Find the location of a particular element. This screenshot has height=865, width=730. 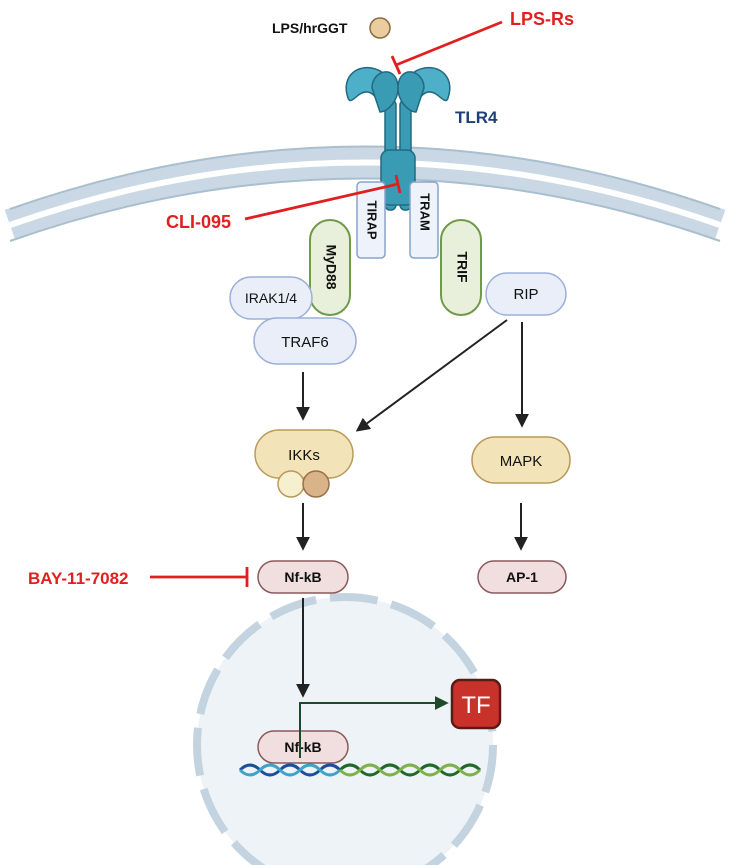

tram-label: TRAM is located at coordinates (425, 212).